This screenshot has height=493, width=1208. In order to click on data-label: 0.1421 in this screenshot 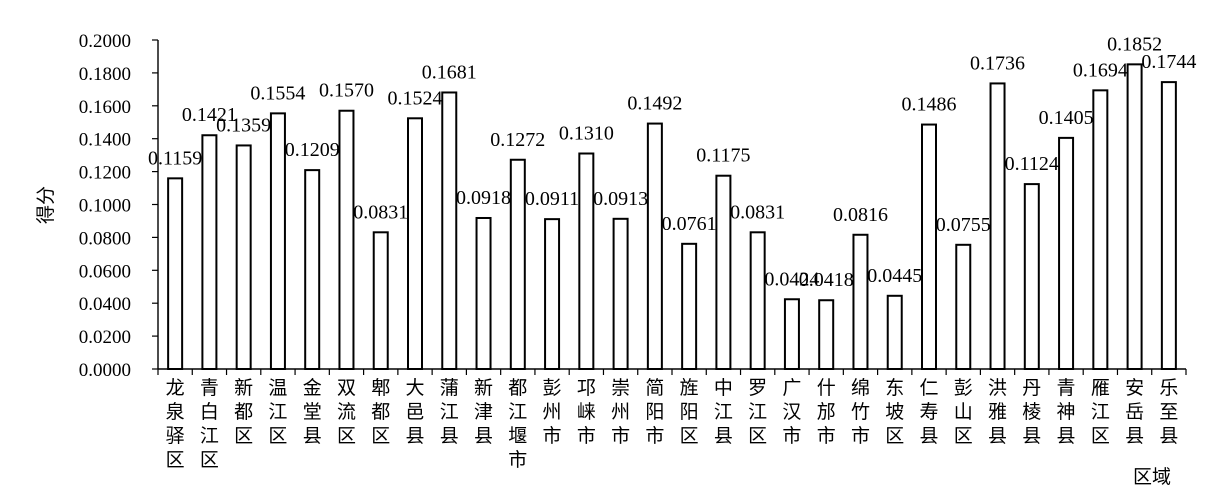, I will do `click(209, 115)`.